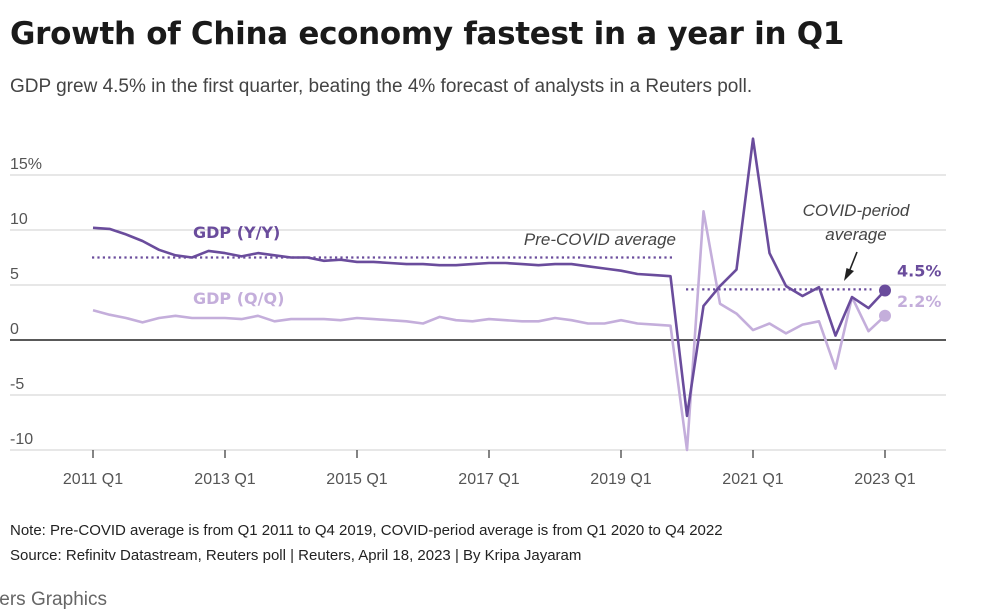  I want to click on y-tick-label: -10, so click(21, 439).